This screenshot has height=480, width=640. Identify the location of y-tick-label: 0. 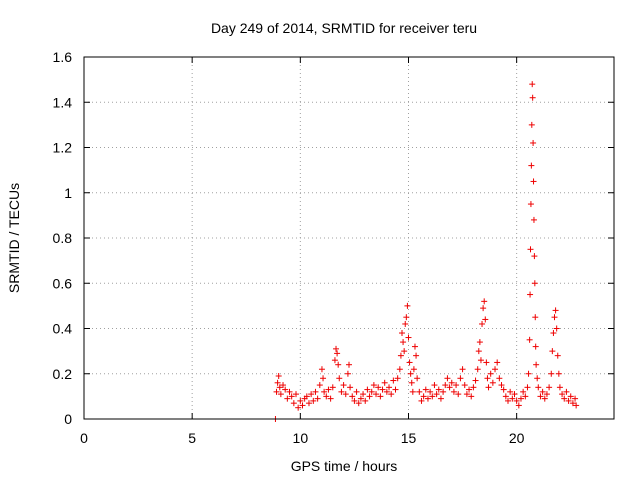
(68, 419).